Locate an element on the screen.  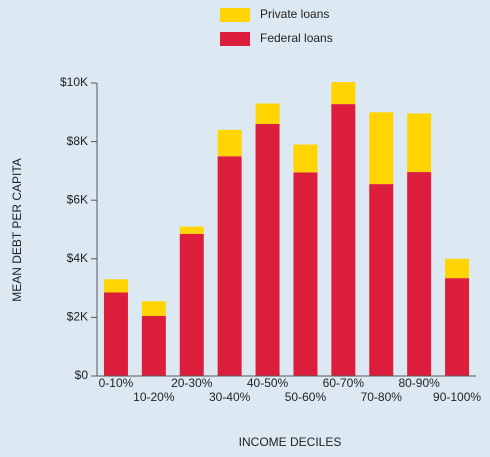
x-tick-label: 60-70% is located at coordinates (344, 383).